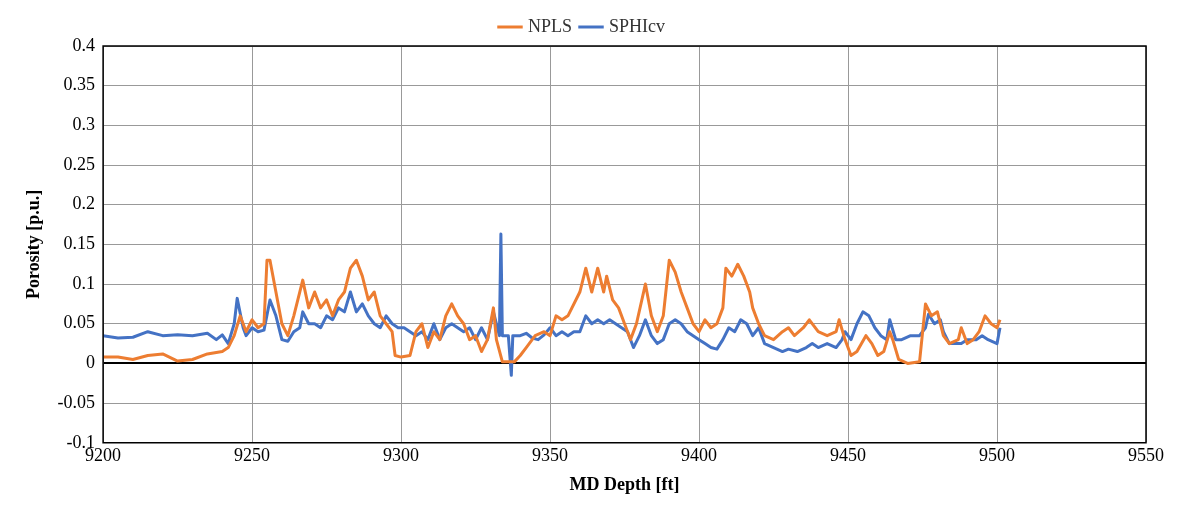 This screenshot has height=510, width=1186. What do you see at coordinates (91, 362) in the screenshot?
I see `y-tick-label: 0` at bounding box center [91, 362].